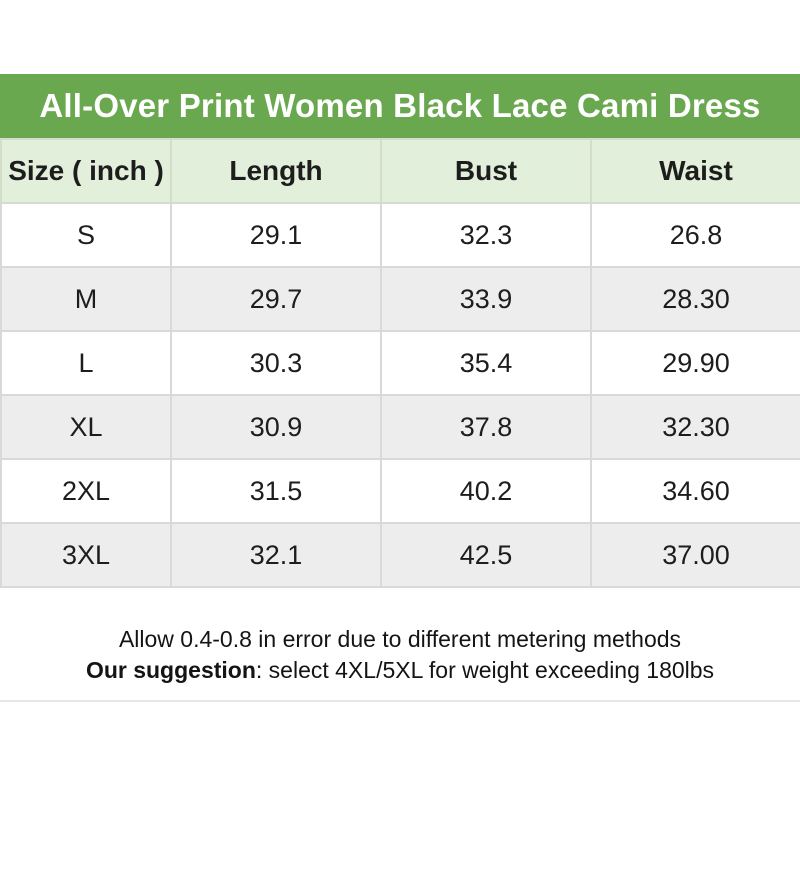 The height and width of the screenshot is (874, 800). I want to click on bust-cell: 33.9, so click(486, 299).